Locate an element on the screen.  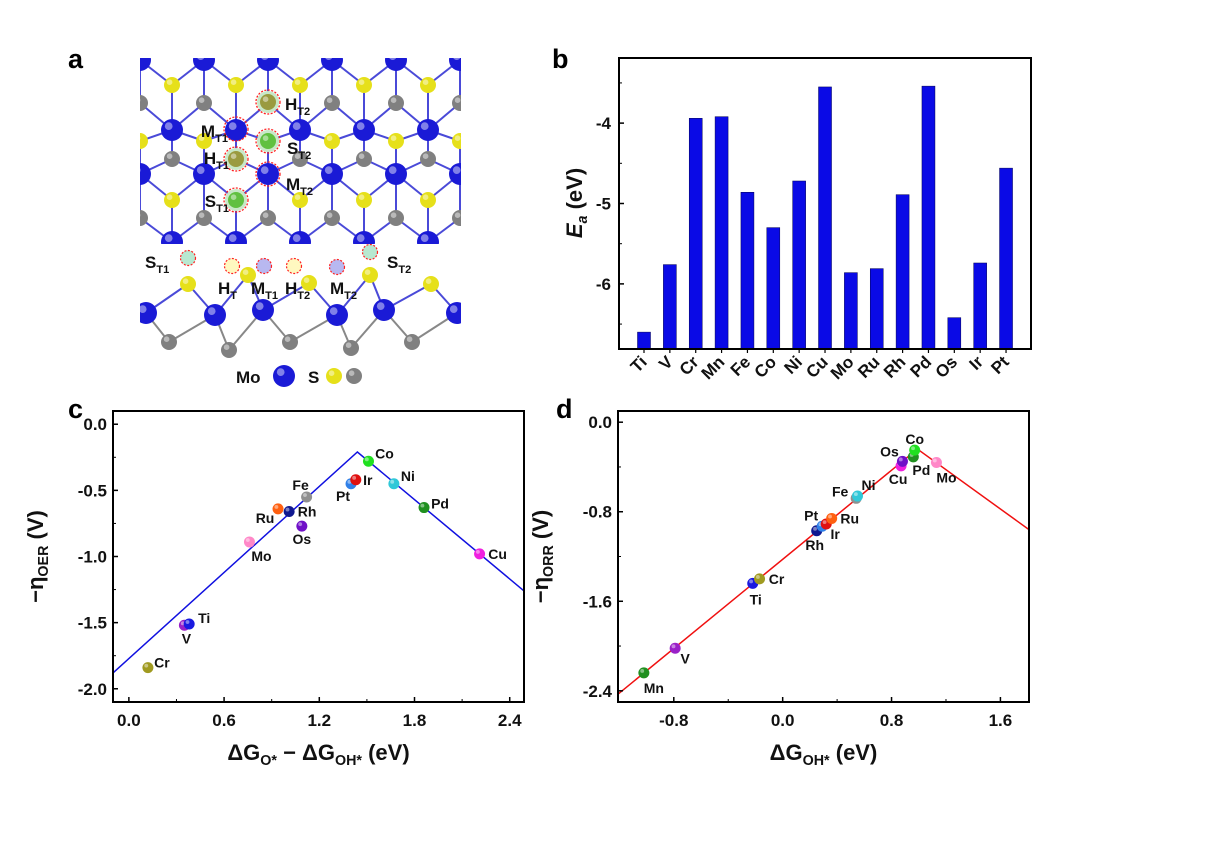
adsorption-site-highlight is located at coordinates (233, 156).